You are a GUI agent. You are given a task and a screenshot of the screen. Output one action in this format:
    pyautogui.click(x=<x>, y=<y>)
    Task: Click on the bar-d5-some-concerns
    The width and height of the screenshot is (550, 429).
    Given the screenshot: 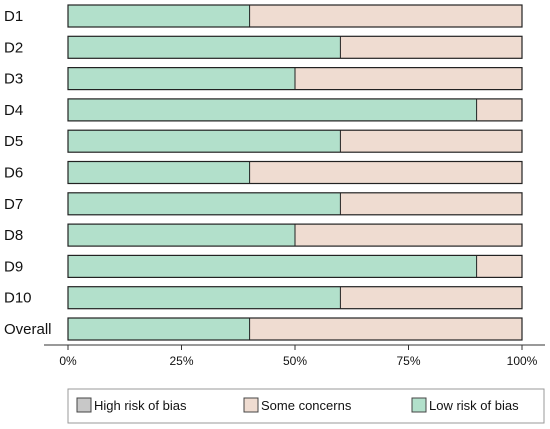 What is the action you would take?
    pyautogui.click(x=431, y=141)
    